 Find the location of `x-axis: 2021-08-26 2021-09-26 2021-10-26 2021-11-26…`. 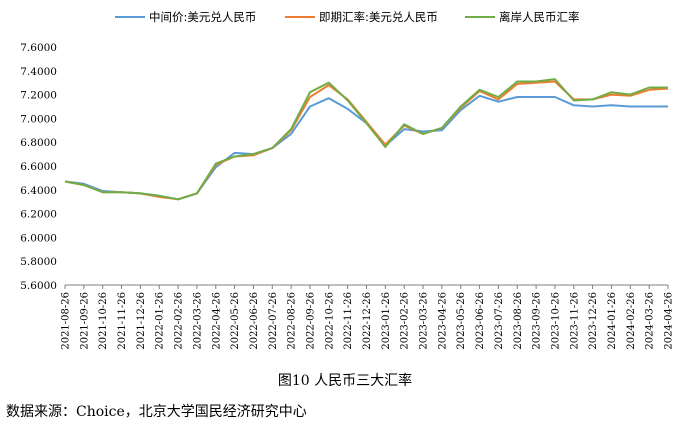

x-axis: 2021-08-26 2021-09-26 2021-10-26 2021-11-26… is located at coordinates (368, 317).